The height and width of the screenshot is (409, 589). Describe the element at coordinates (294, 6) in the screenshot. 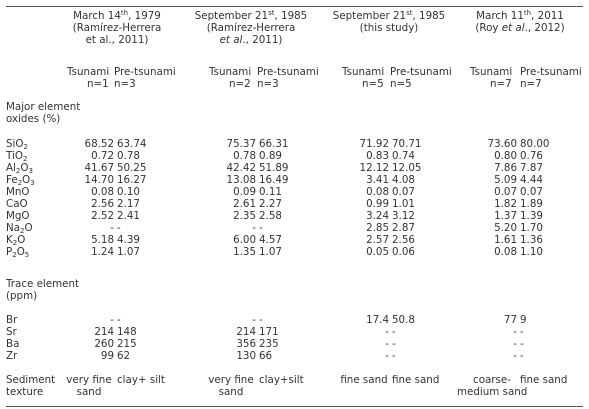

I see `top-rule` at that location.